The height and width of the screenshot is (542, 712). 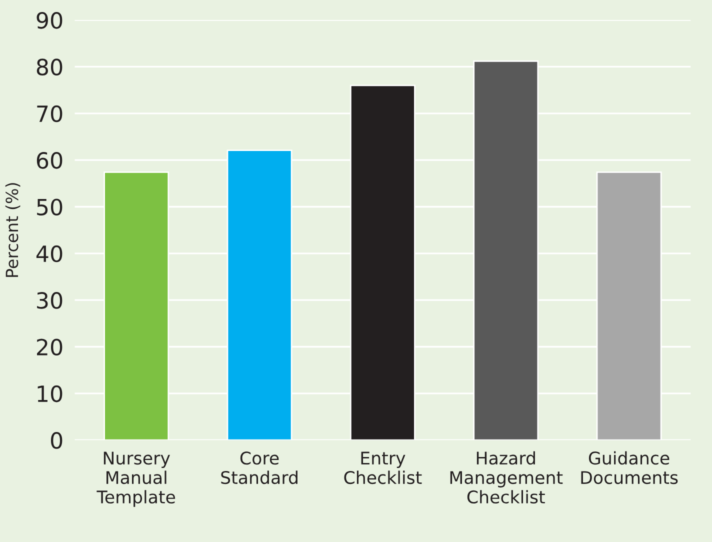 I want to click on x-tick-label: Hazard Management Checklist, so click(x=506, y=477).